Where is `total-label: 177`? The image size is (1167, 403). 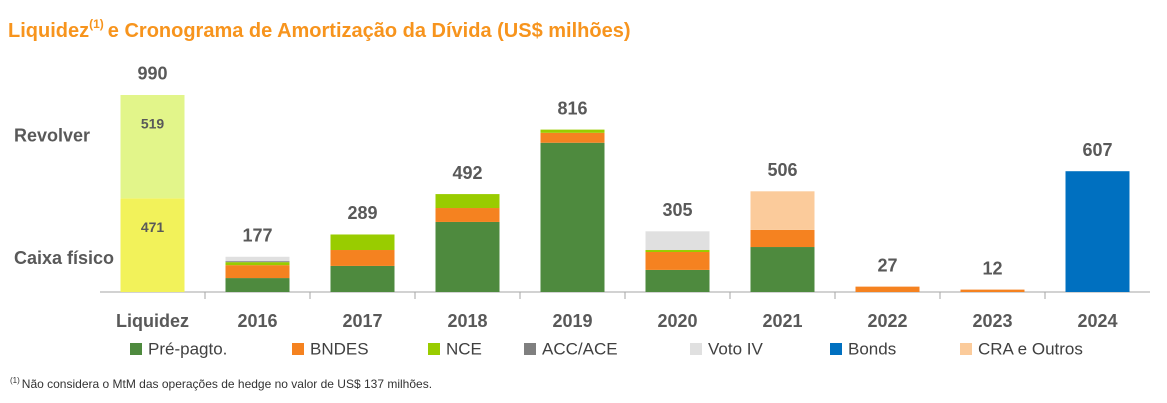 total-label: 177 is located at coordinates (257, 236).